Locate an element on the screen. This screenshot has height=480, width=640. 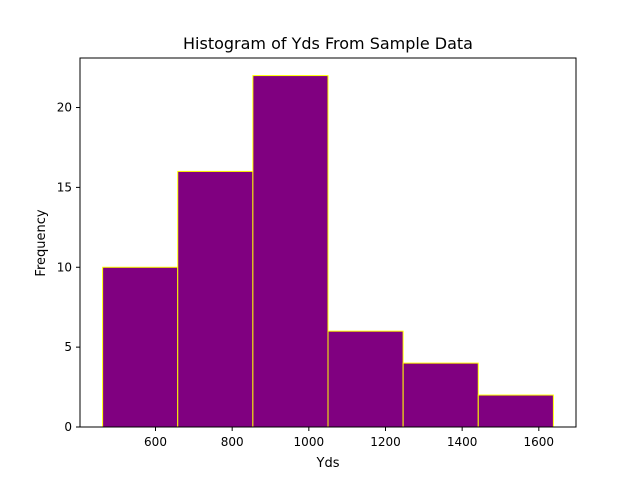
y-tick-label-0: 0 is located at coordinates (68, 427).